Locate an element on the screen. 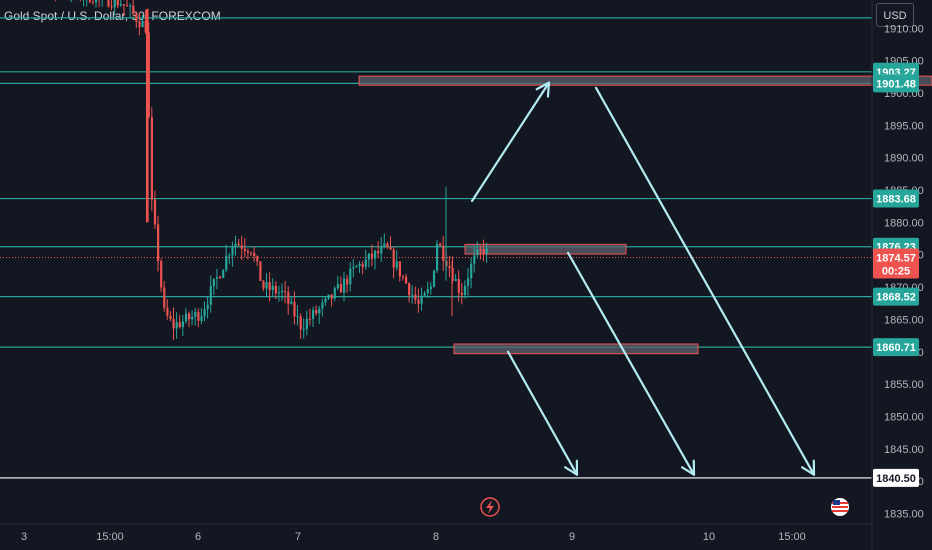 Image resolution: width=932 pixels, height=550 pixels. price-tick-label: 1845.00 is located at coordinates (904, 450).